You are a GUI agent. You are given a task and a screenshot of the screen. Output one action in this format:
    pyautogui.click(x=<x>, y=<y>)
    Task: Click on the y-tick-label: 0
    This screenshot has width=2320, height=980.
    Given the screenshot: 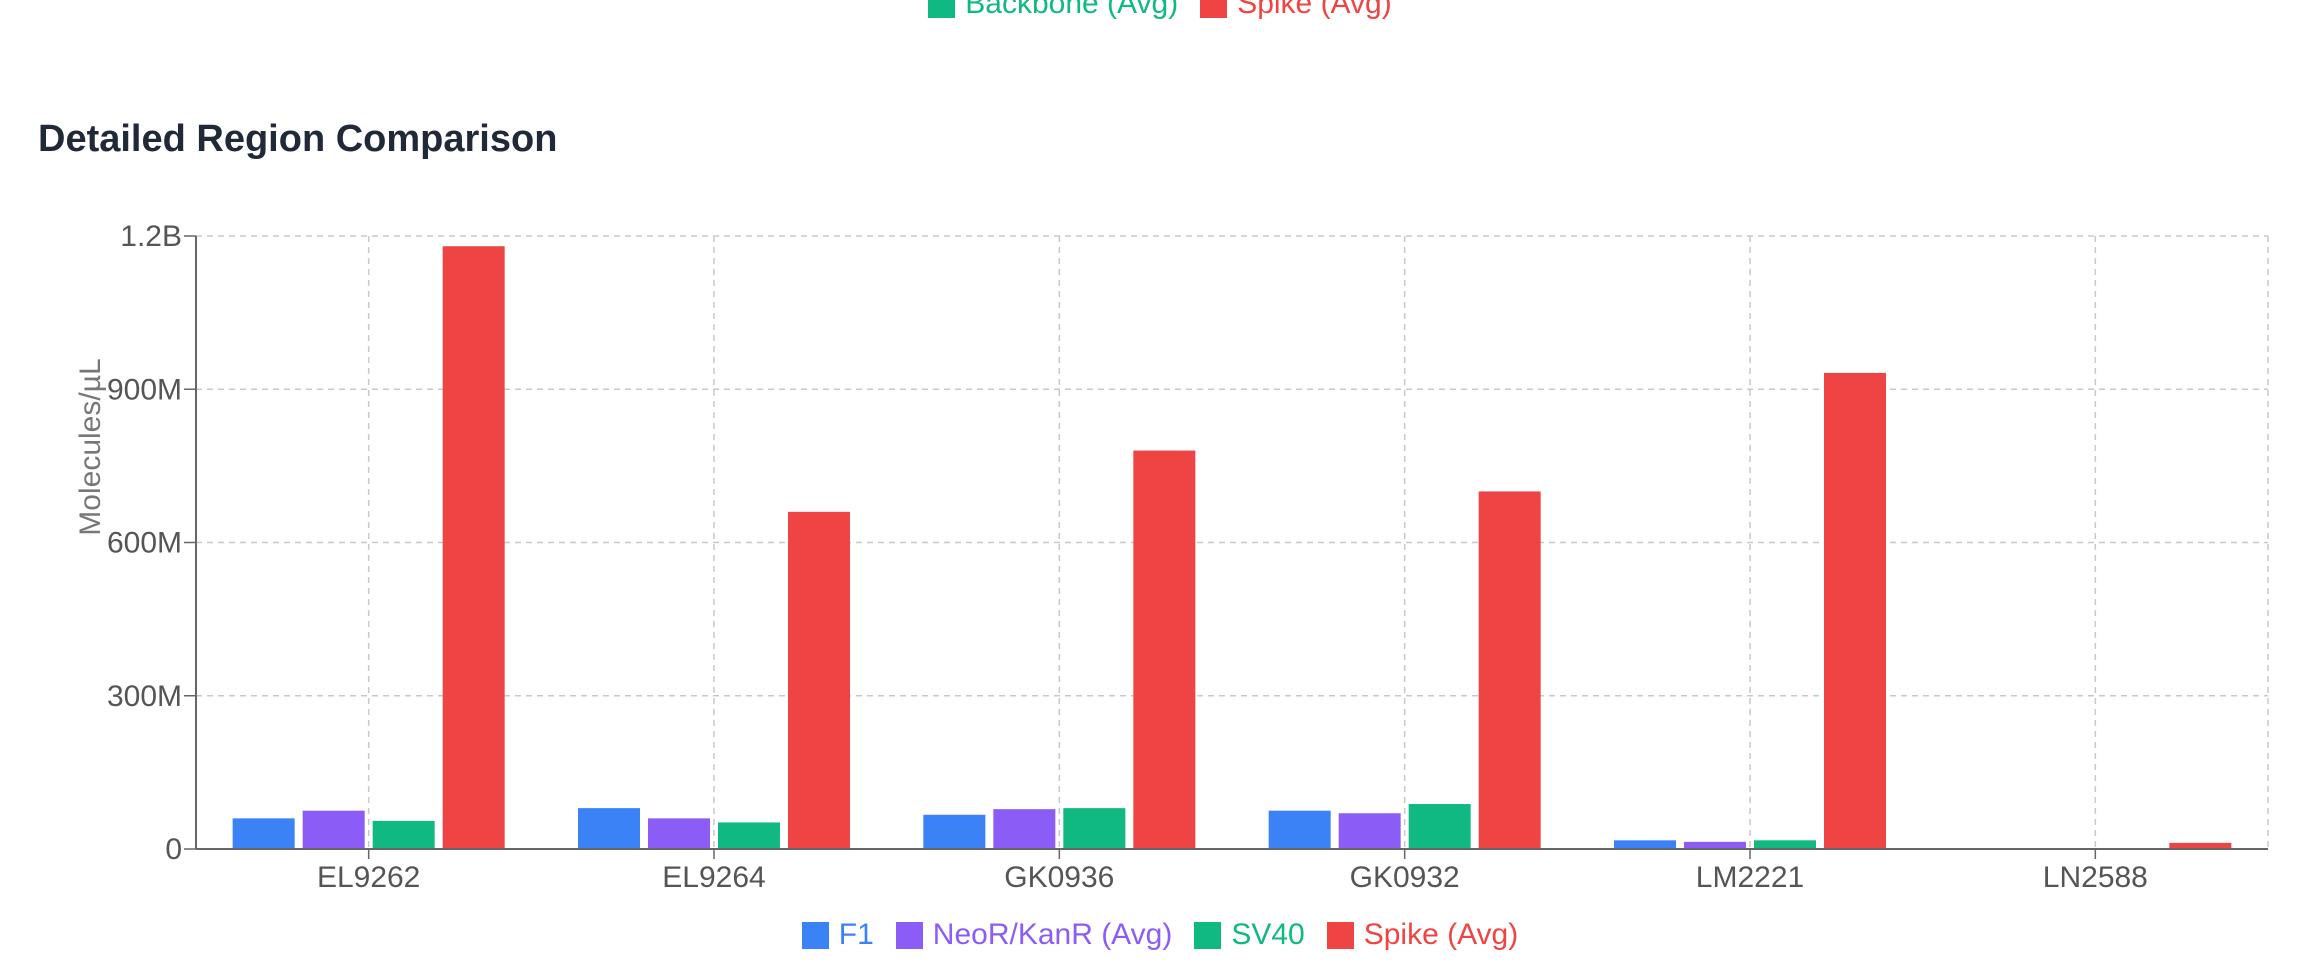 What is the action you would take?
    pyautogui.click(x=173, y=849)
    